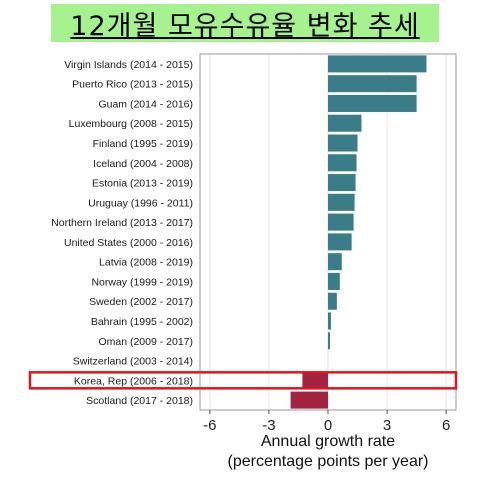 Image resolution: width=480 pixels, height=485 pixels. What do you see at coordinates (145, 342) in the screenshot?
I see `category-label: Oman (2009 - 2017)` at bounding box center [145, 342].